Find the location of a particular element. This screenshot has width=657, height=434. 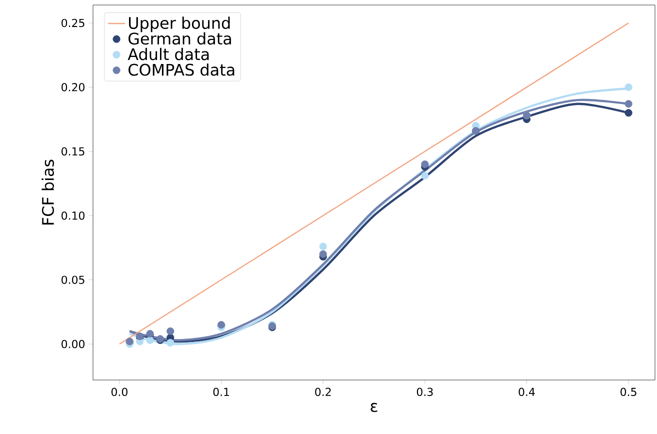

x-tick-label: 0.0 is located at coordinates (119, 392).